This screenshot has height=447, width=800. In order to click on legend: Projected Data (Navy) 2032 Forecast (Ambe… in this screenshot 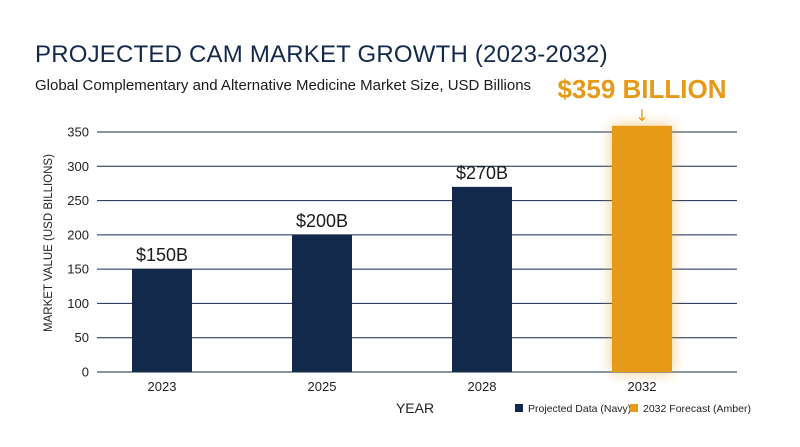, I will do `click(633, 409)`.